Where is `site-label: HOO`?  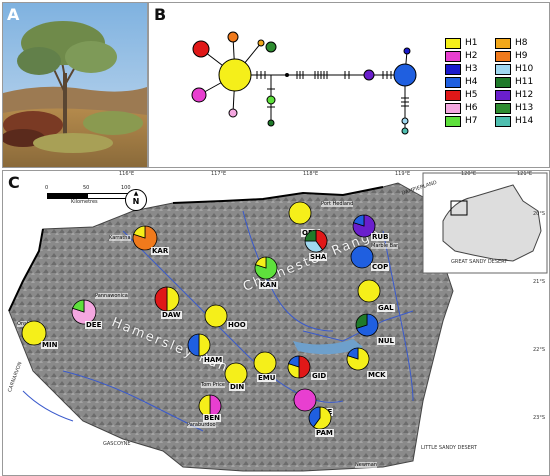
site-label: HOO is located at coordinates (237, 325).